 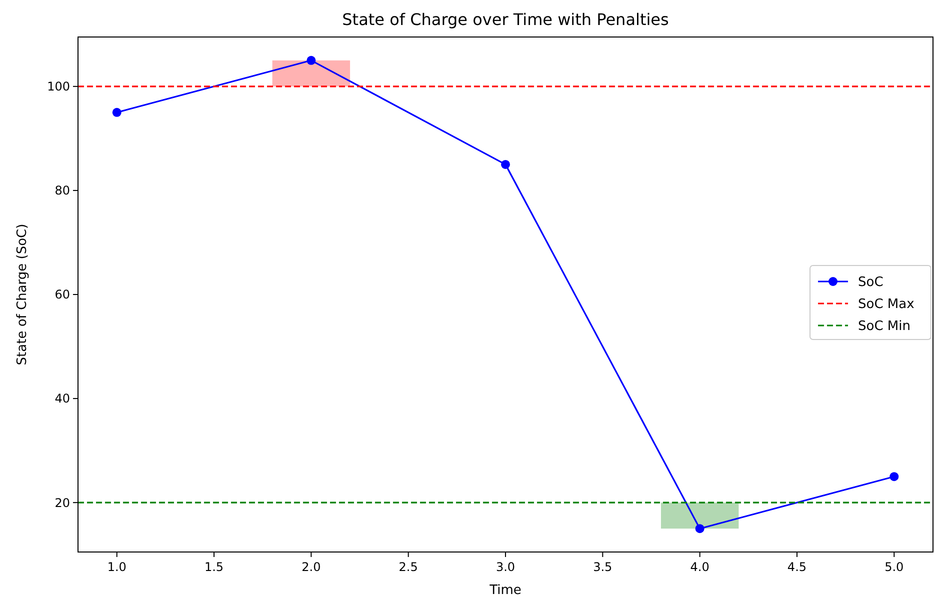 I want to click on x-tick-label: 2.0, so click(x=311, y=567).